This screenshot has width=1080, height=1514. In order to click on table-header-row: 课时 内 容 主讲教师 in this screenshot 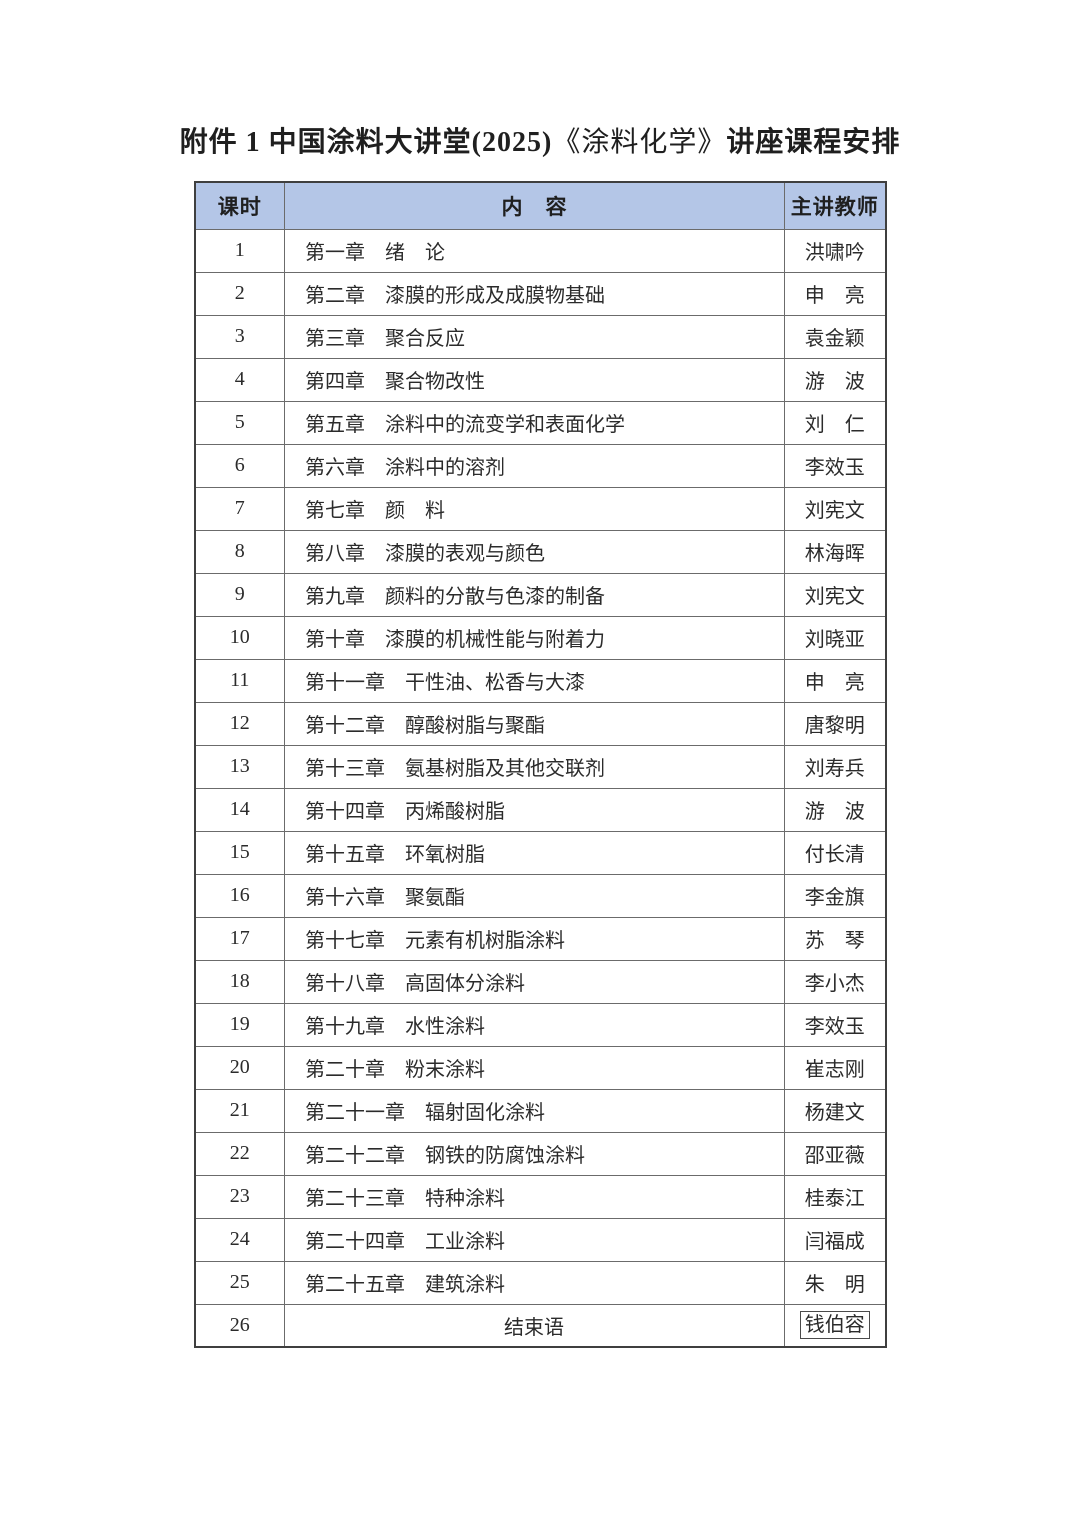, I will do `click(540, 205)`.